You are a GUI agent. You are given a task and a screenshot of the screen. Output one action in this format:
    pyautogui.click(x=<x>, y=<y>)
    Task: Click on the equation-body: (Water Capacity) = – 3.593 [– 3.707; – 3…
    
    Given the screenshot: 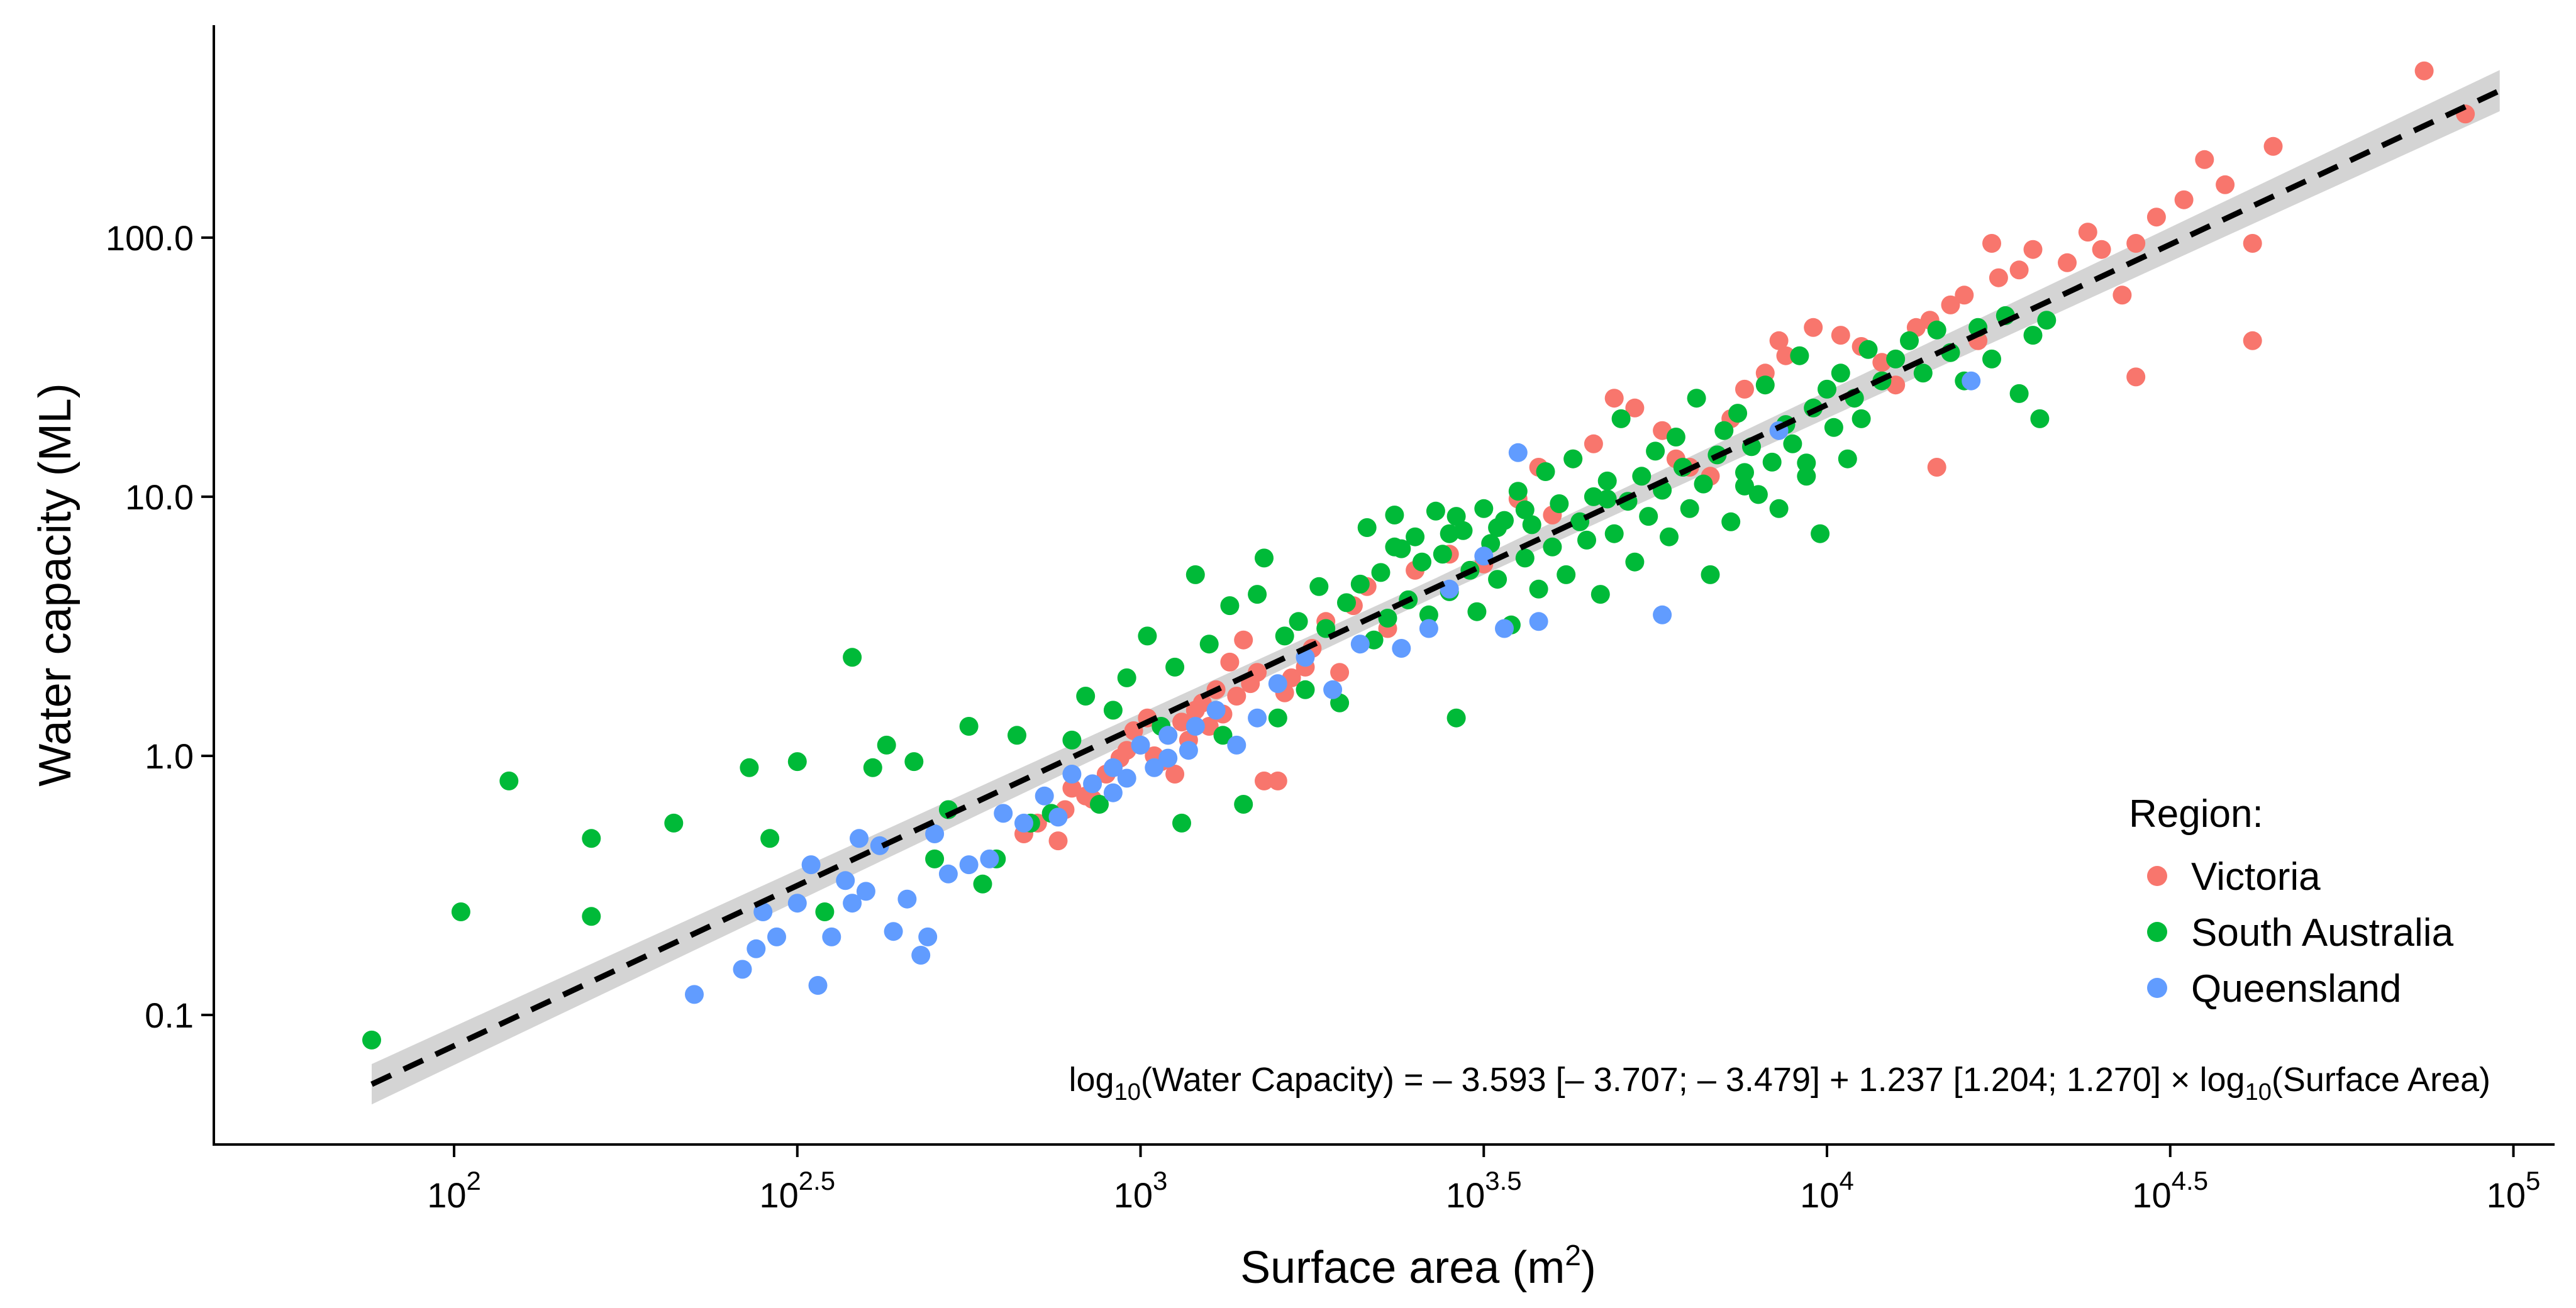 What is the action you would take?
    pyautogui.click(x=1693, y=1080)
    